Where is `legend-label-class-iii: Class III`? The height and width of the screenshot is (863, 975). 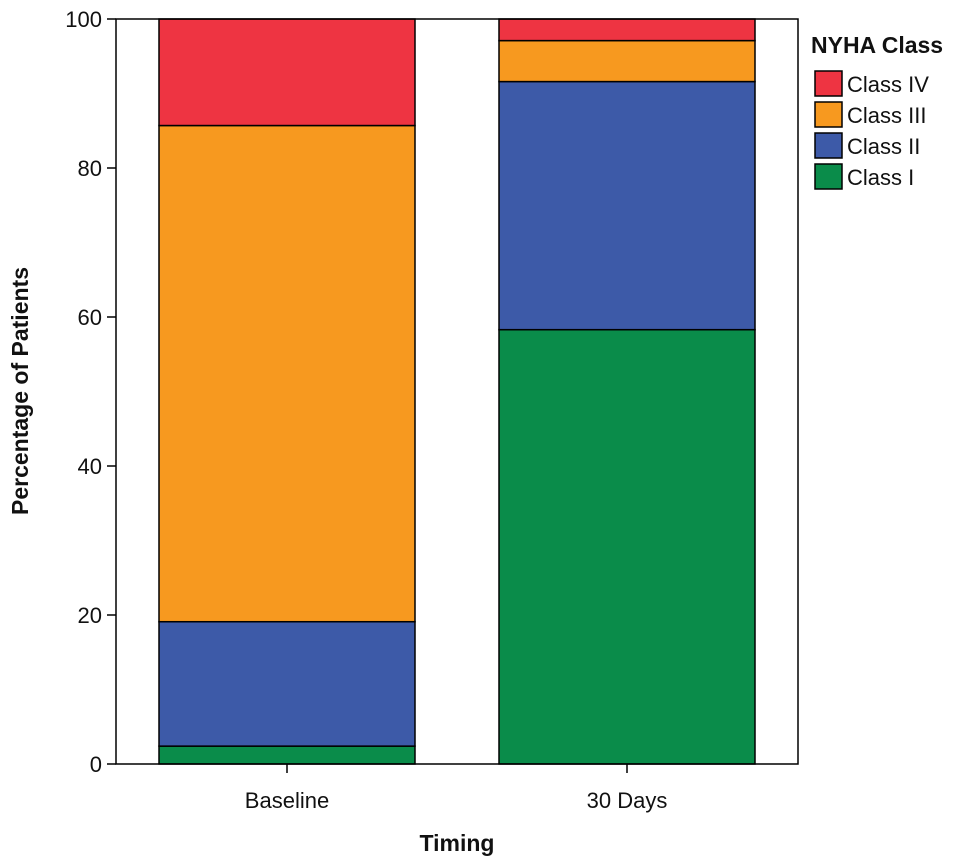 legend-label-class-iii: Class III is located at coordinates (886, 115).